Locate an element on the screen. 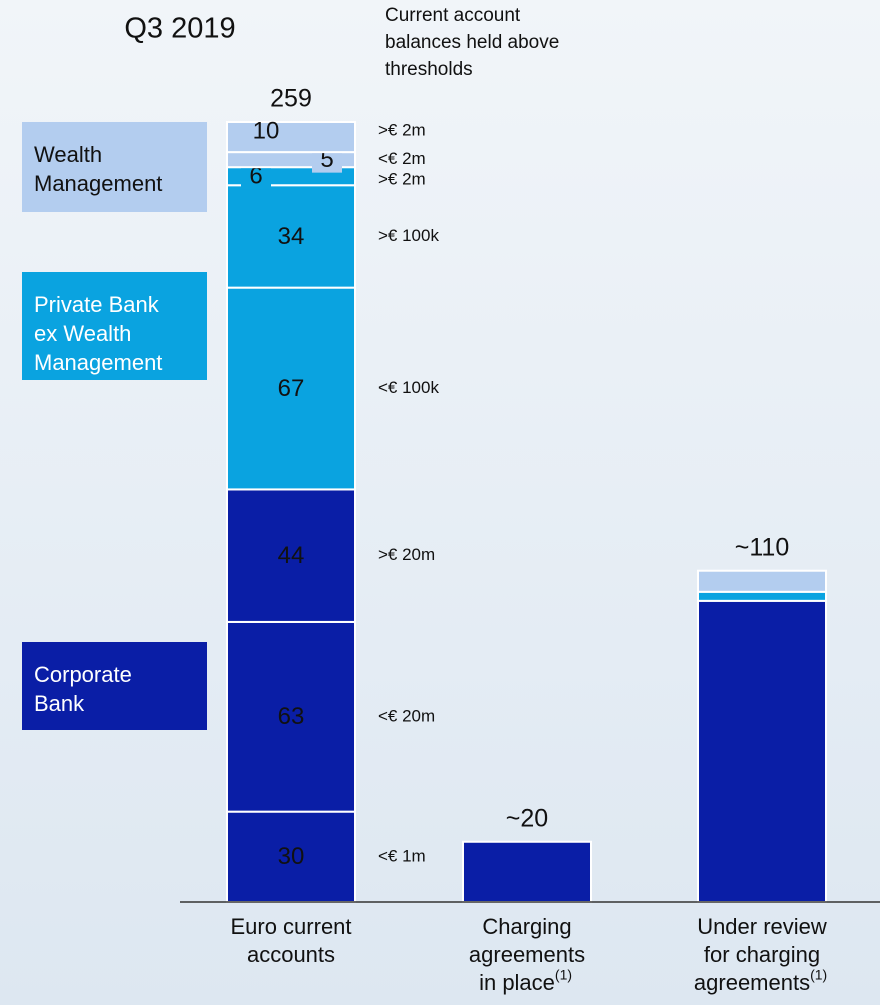  subtitle: thresholds is located at coordinates (429, 69).